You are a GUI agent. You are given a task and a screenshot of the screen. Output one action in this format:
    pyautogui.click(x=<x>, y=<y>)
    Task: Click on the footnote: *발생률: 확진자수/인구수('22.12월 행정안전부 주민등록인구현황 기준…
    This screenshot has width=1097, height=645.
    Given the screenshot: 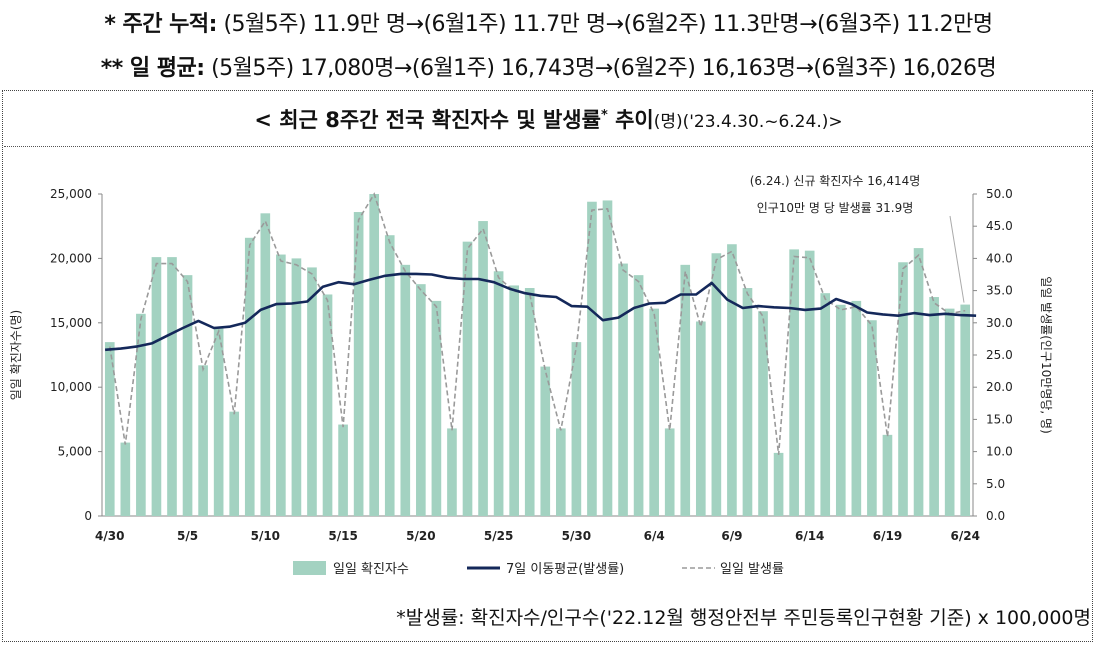 What is the action you would take?
    pyautogui.click(x=743, y=618)
    